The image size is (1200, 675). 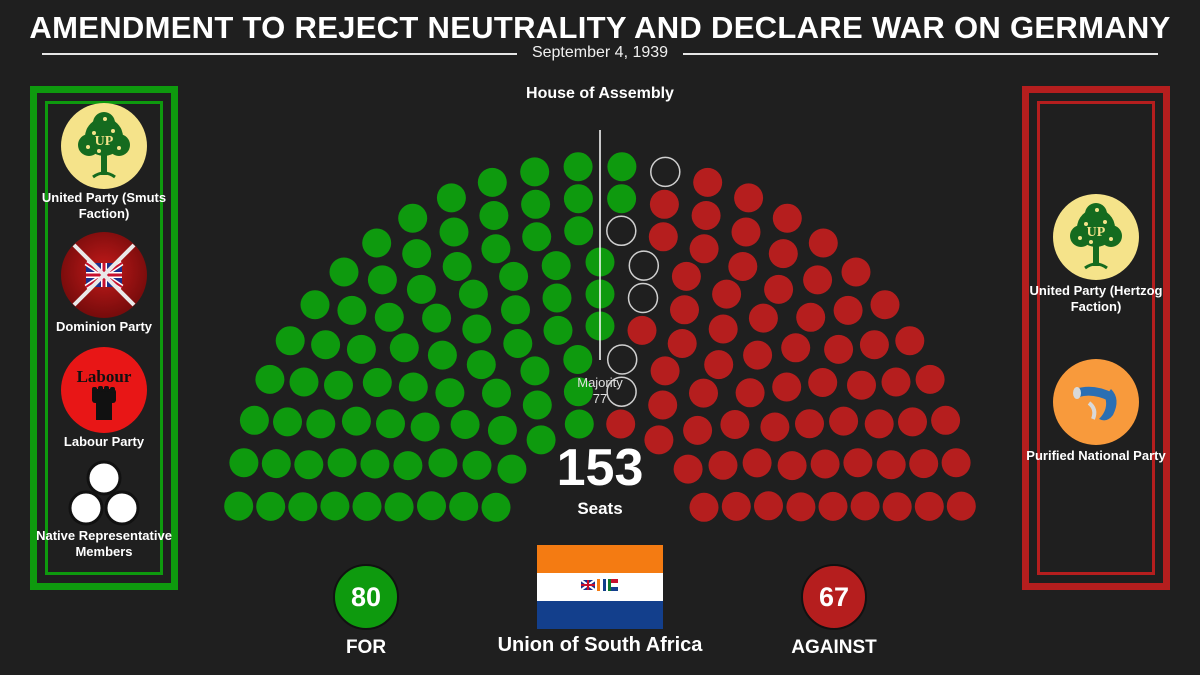 What do you see at coordinates (1096, 298) in the screenshot?
I see `party-name: United Party (Hertzog Faction)` at bounding box center [1096, 298].